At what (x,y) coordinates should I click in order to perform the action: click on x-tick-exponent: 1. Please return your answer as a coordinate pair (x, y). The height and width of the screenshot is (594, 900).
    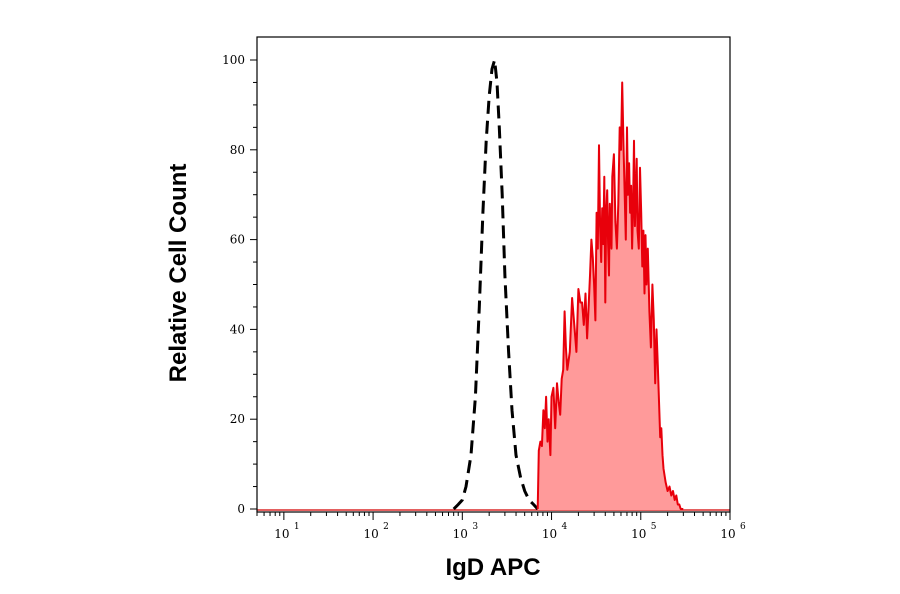
    Looking at the image, I should click on (297, 527).